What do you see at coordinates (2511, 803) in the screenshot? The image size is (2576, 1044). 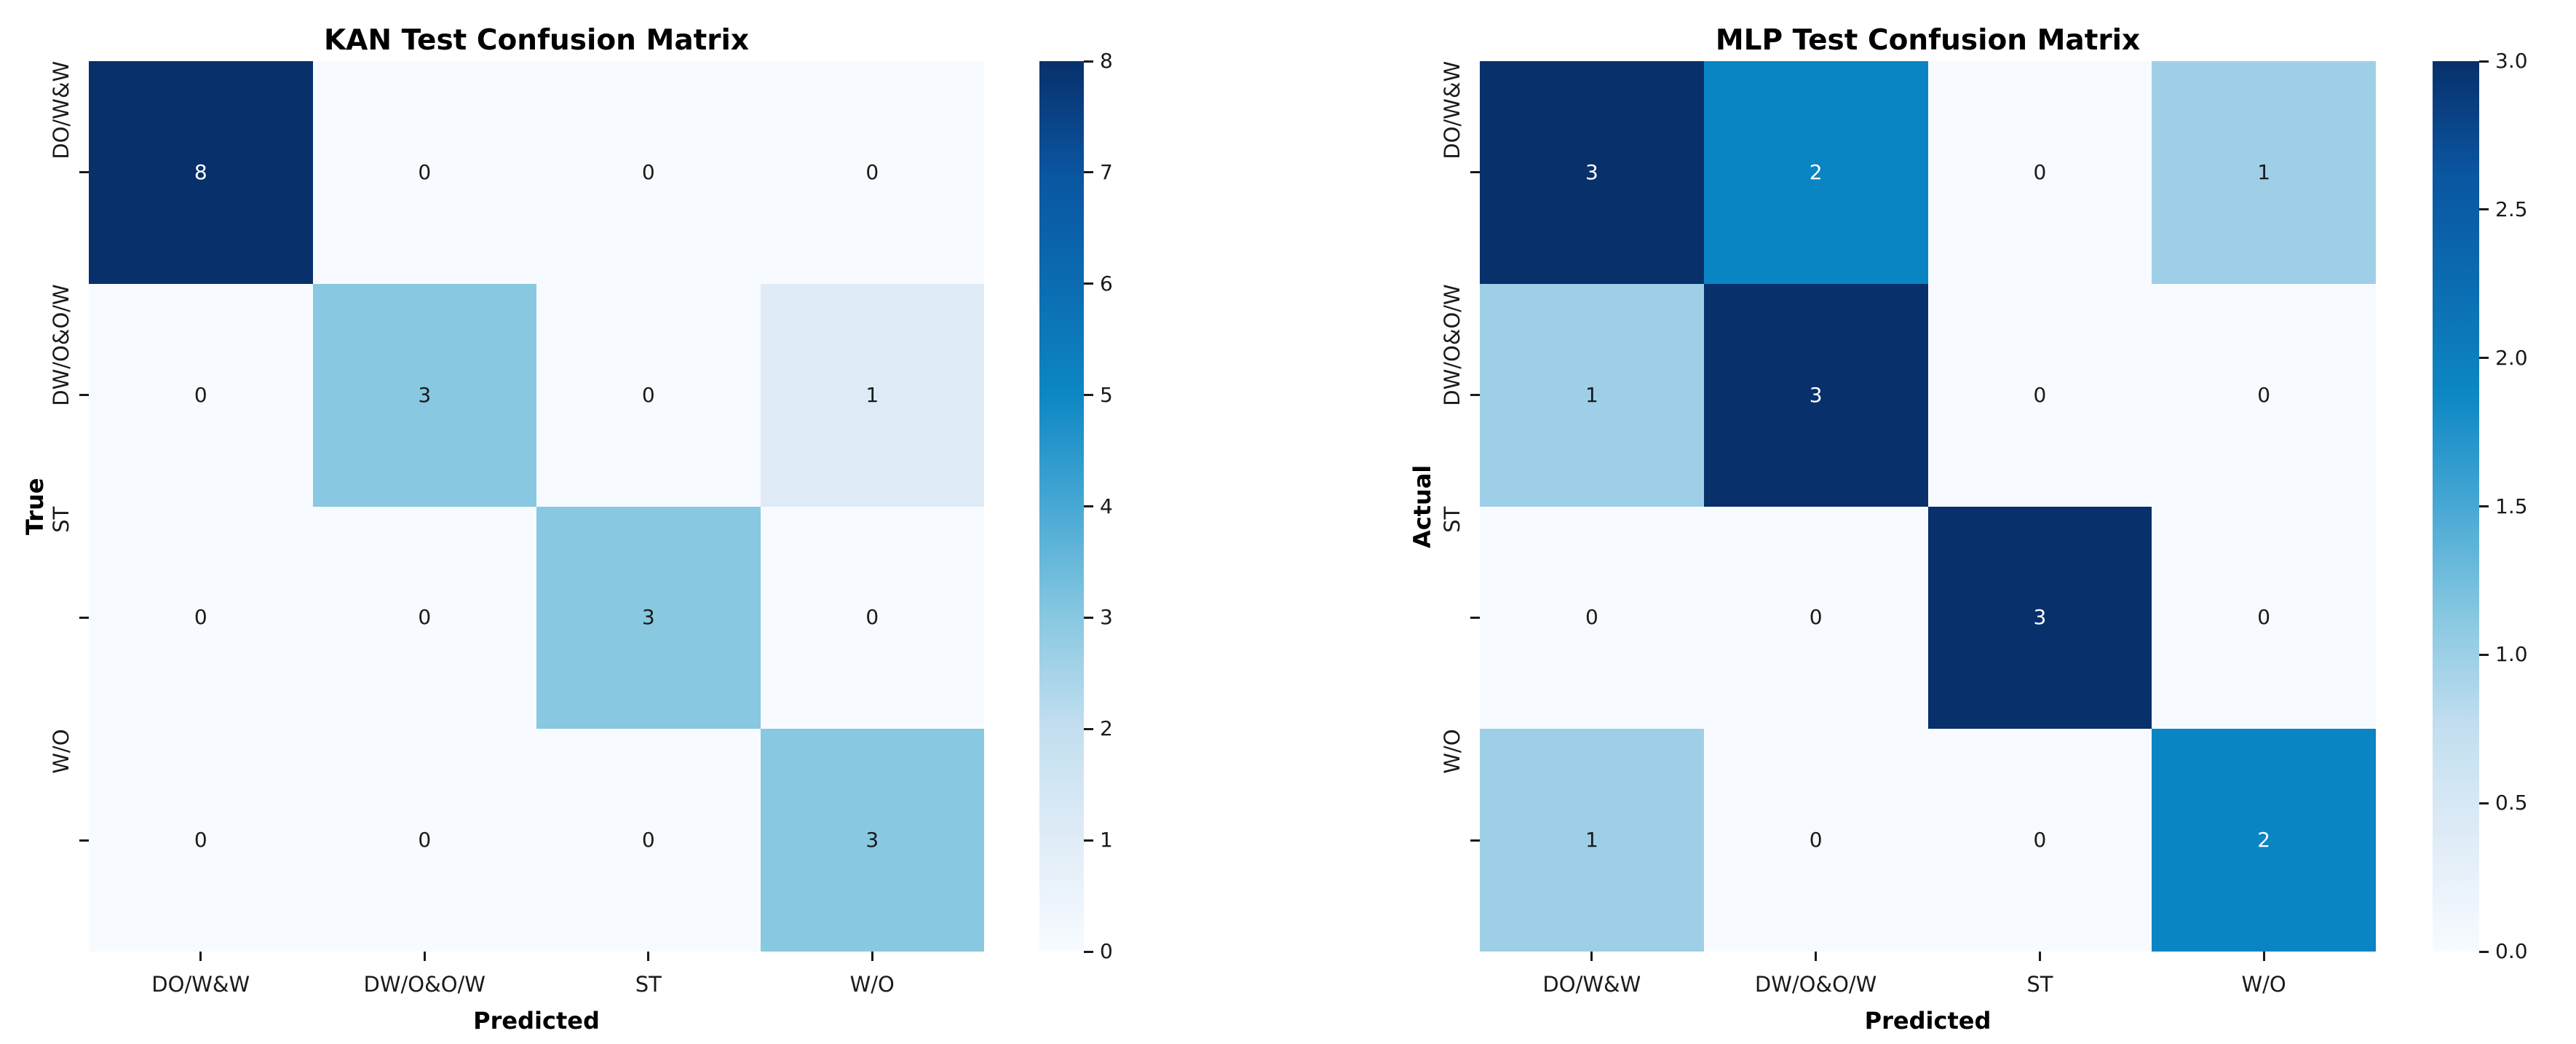 I see `colorbar-tick-label: 0.5` at bounding box center [2511, 803].